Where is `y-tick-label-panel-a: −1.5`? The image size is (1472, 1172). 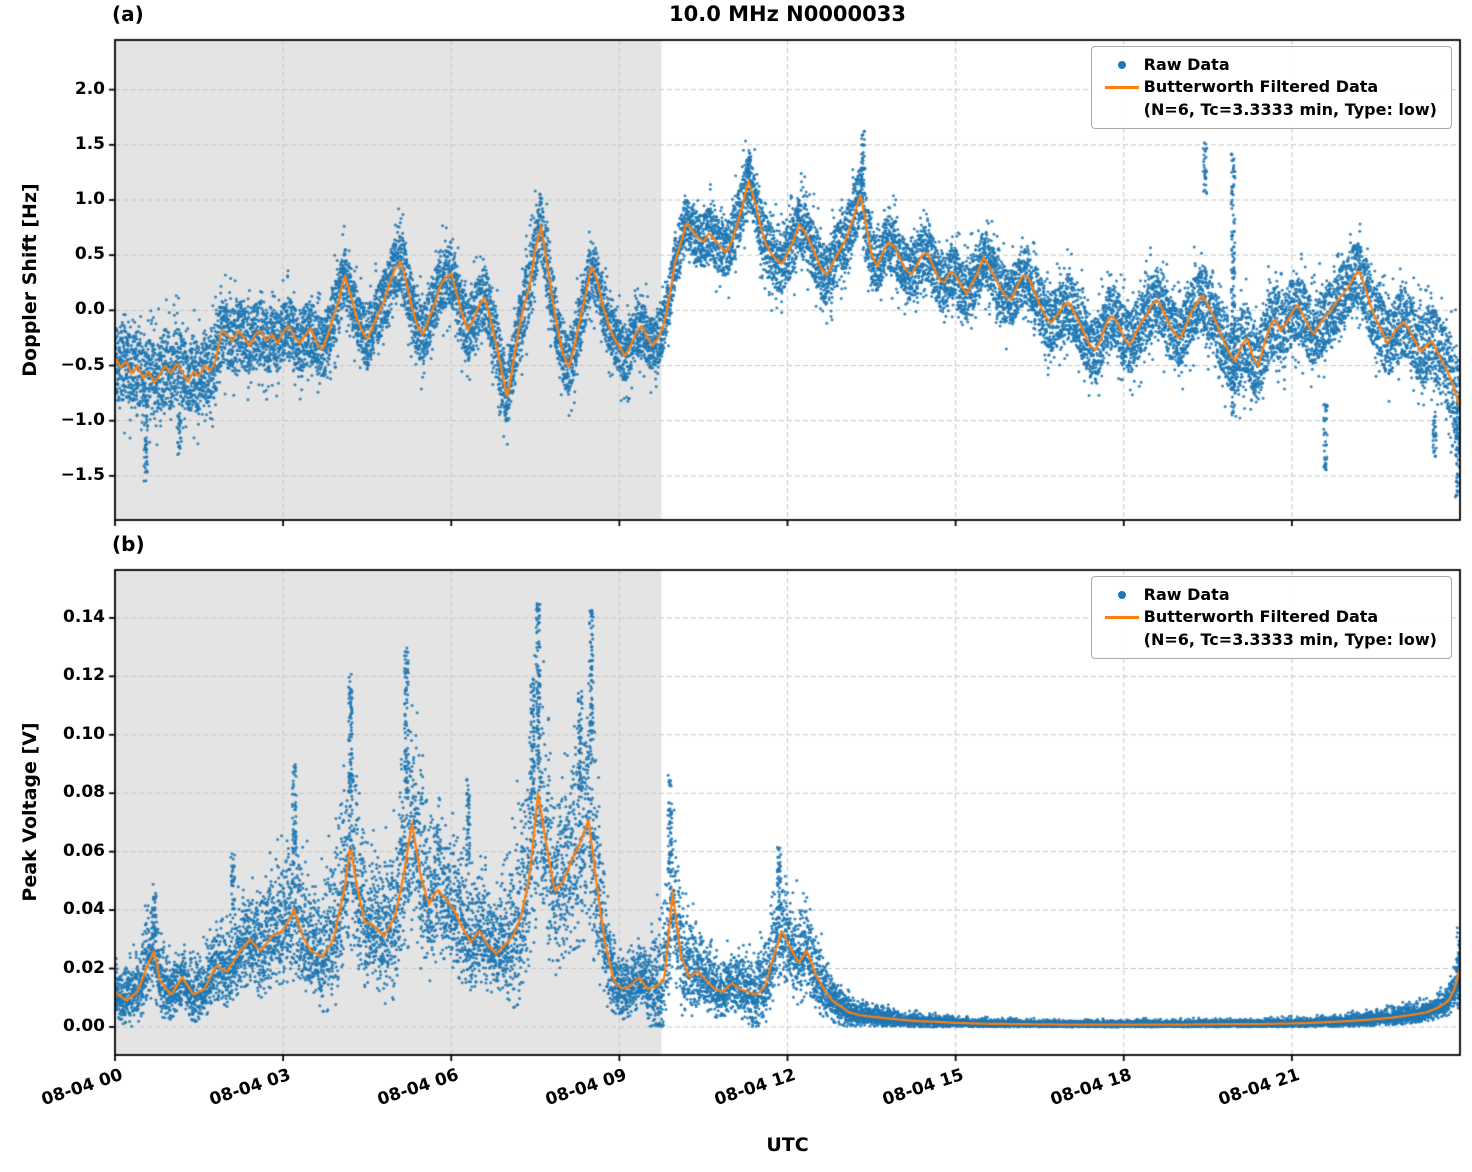
y-tick-label-panel-a: −1.5 is located at coordinates (82, 474).